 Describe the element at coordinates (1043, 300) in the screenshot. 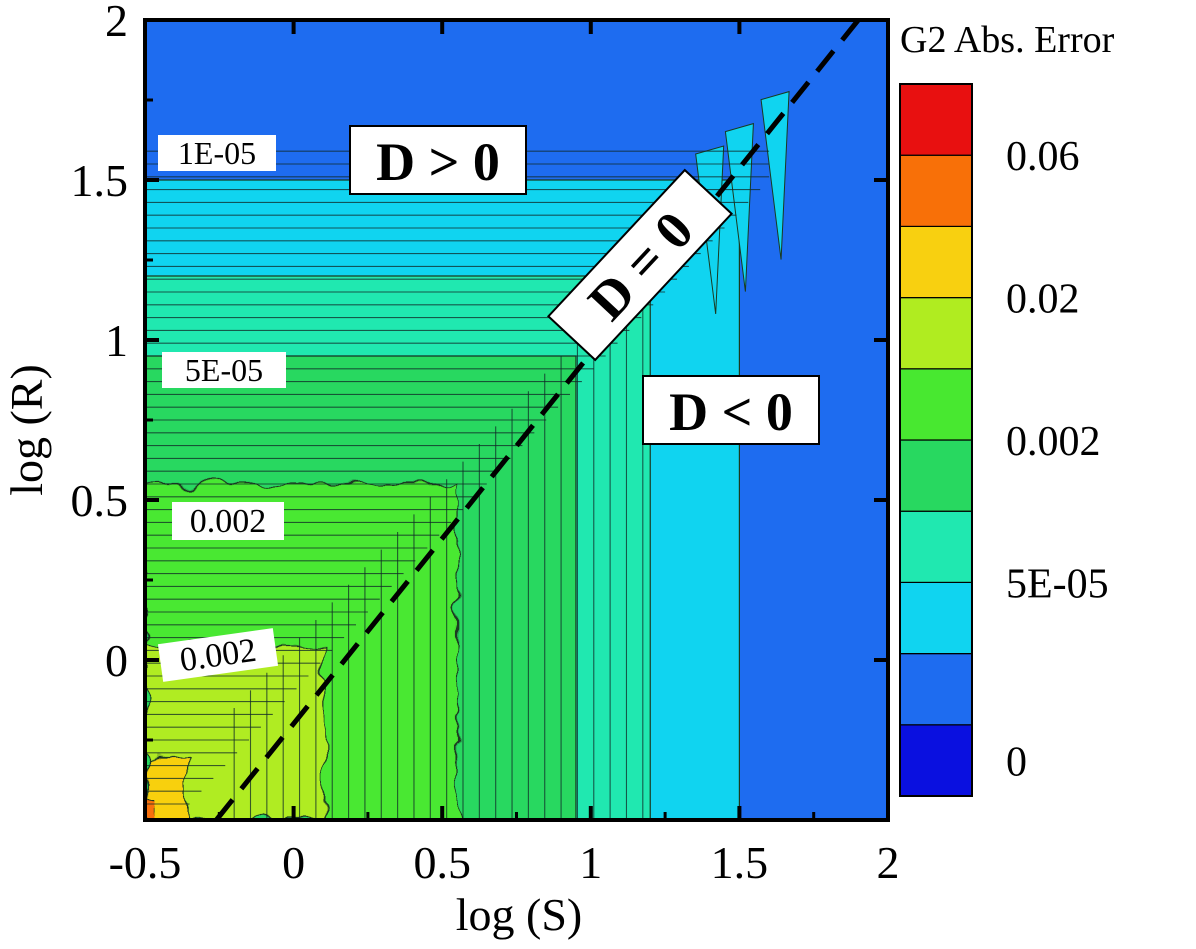

I see `colorbar-label: 0.02` at that location.